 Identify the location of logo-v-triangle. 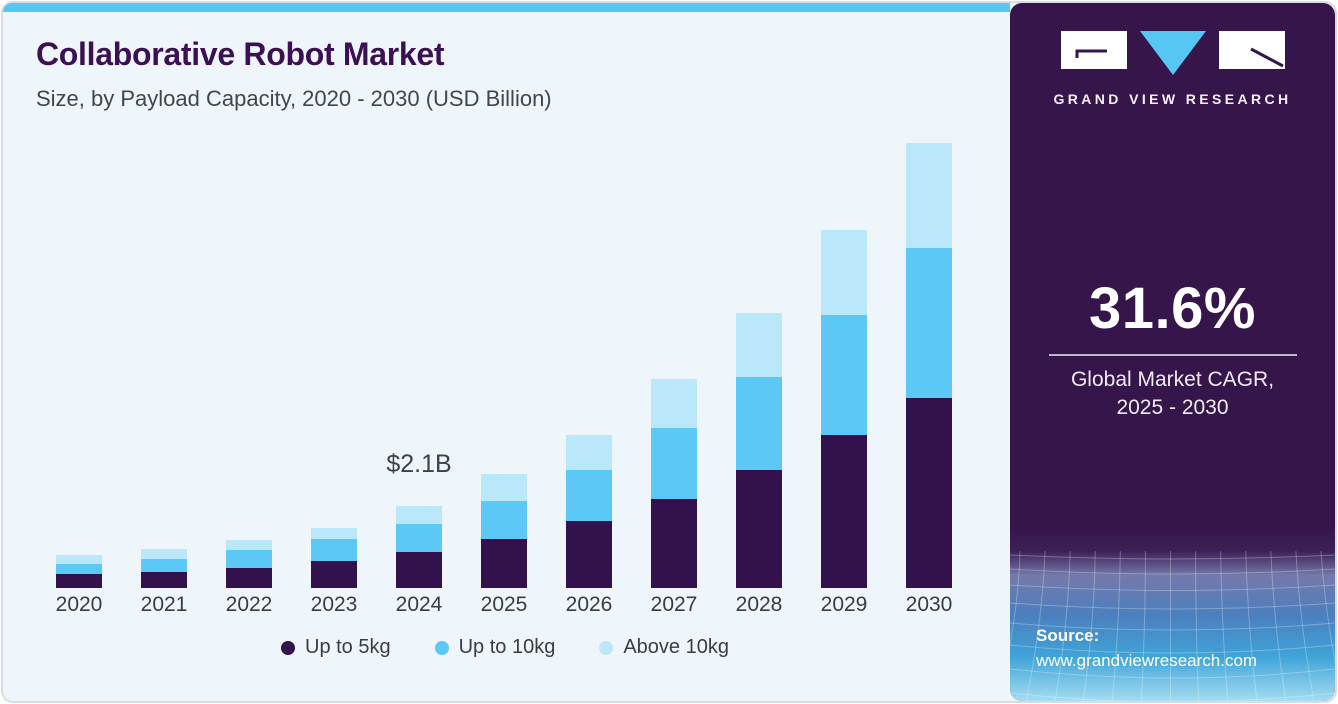
(1172, 53).